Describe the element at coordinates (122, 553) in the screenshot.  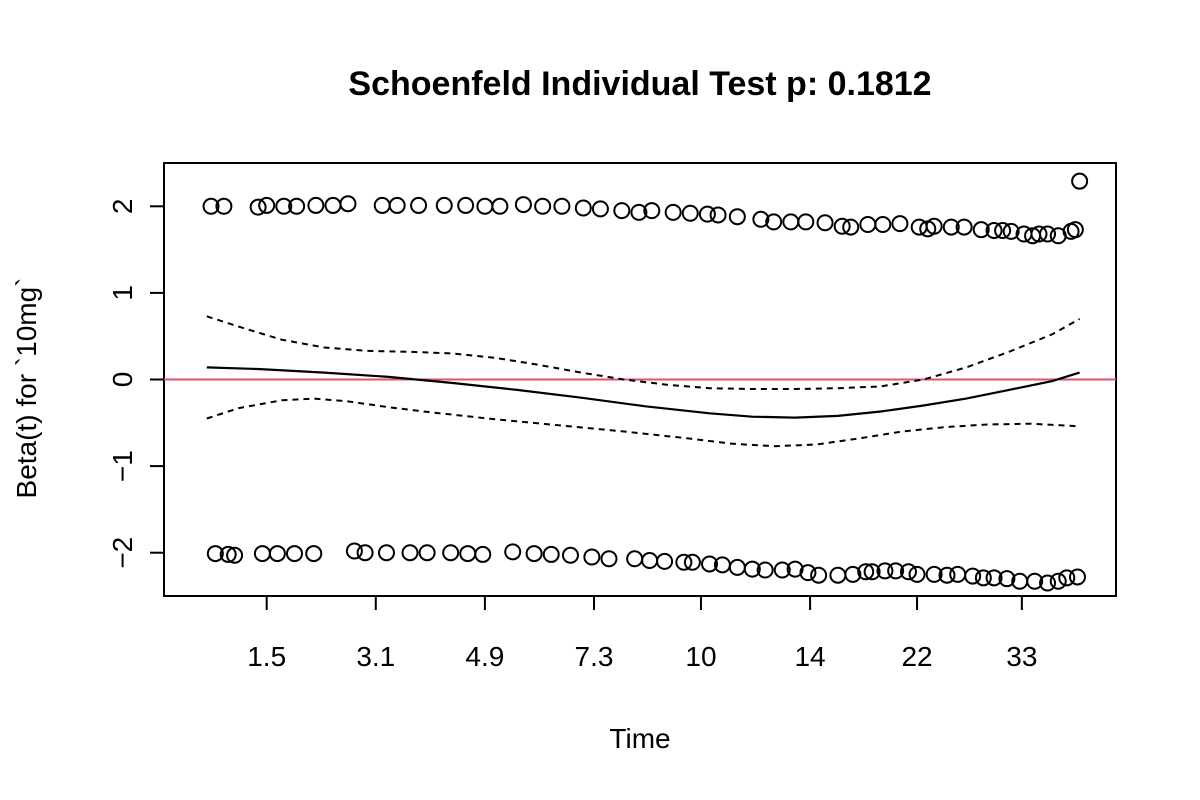
I see `y-tick-label: −2` at that location.